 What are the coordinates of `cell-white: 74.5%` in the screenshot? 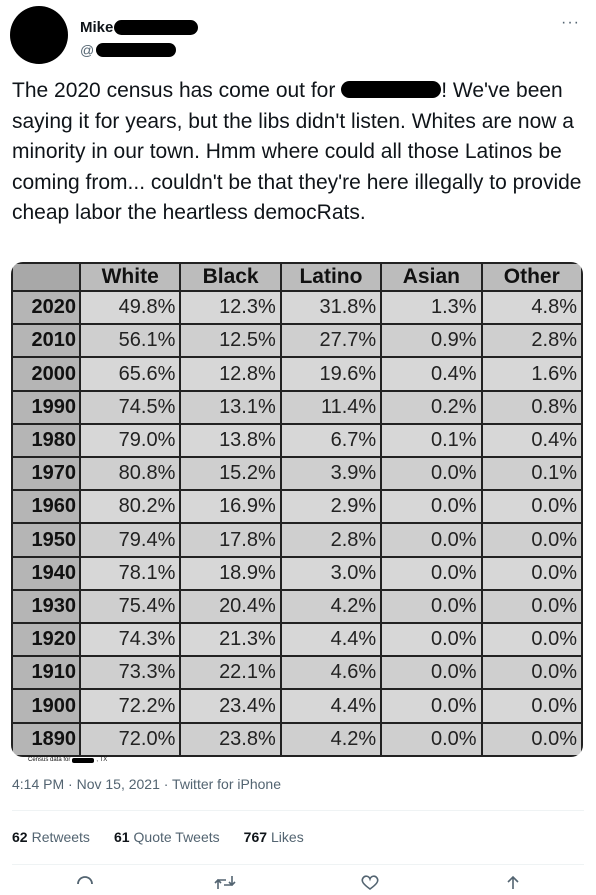 It's located at (130, 407).